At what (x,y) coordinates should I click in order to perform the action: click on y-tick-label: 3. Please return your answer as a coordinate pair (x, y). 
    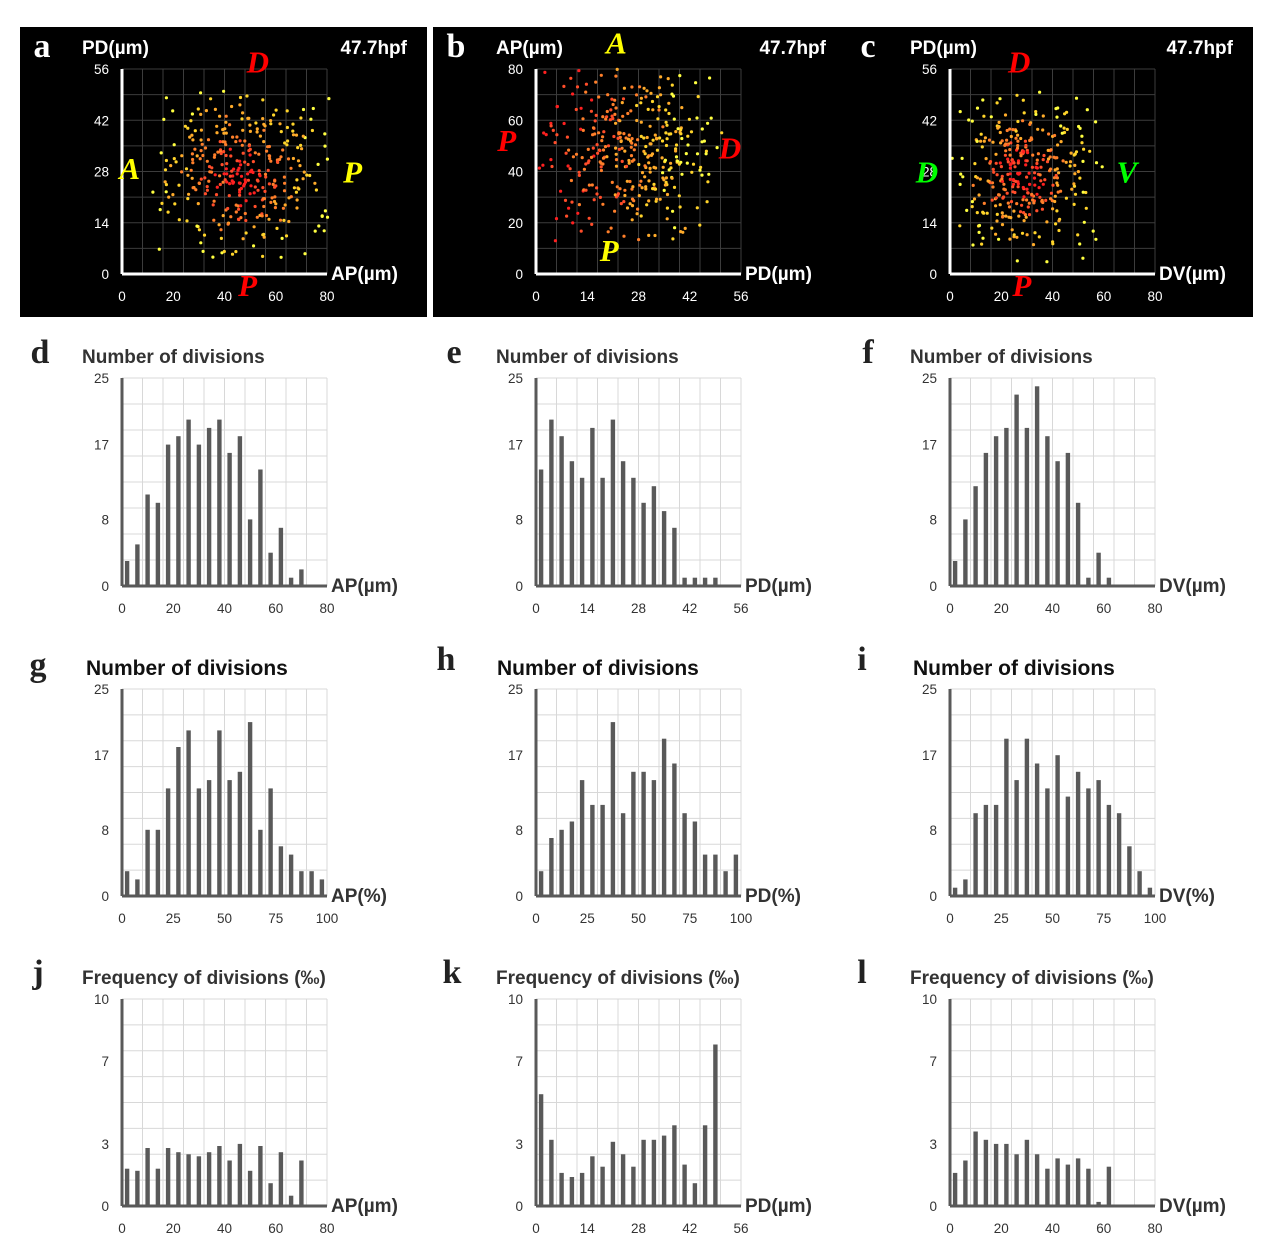
    Looking at the image, I should click on (933, 1144).